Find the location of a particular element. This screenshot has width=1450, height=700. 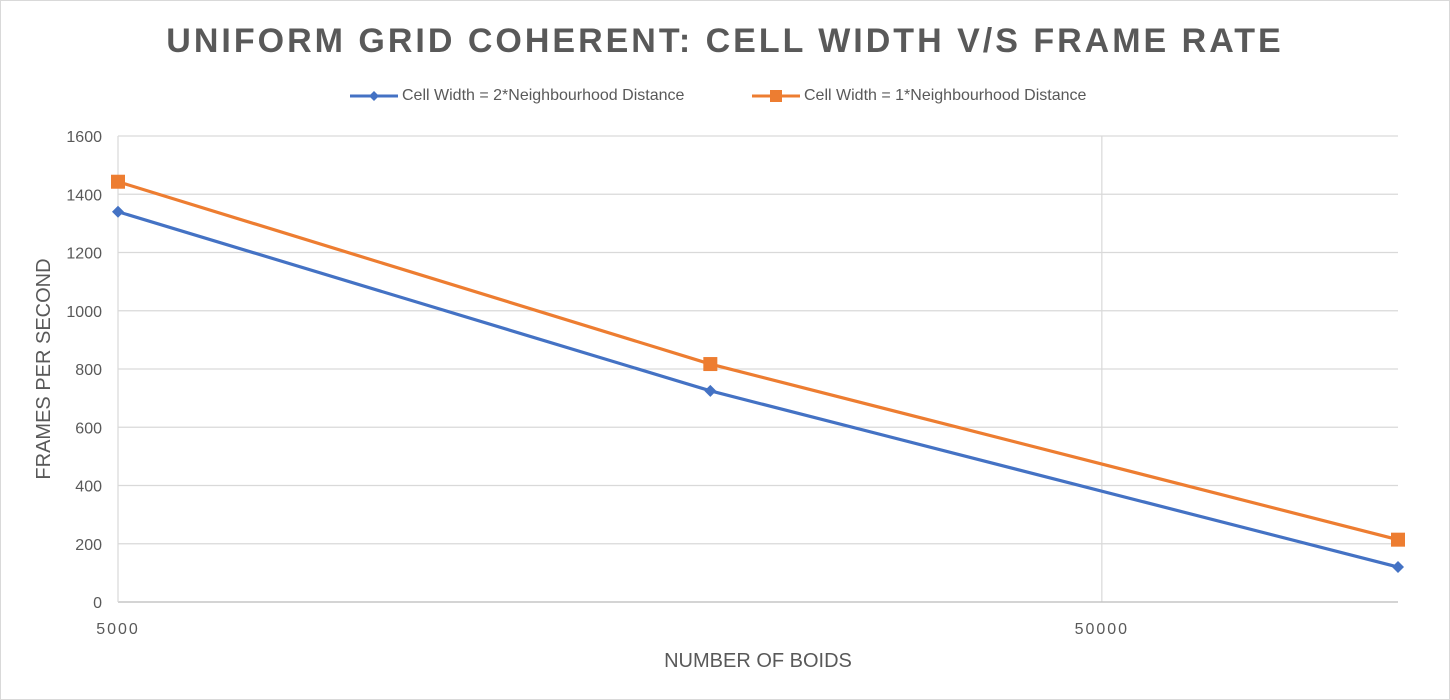

legend-item-series-2: Cell Width = 1*Neighbourhood Distance is located at coordinates (919, 96).